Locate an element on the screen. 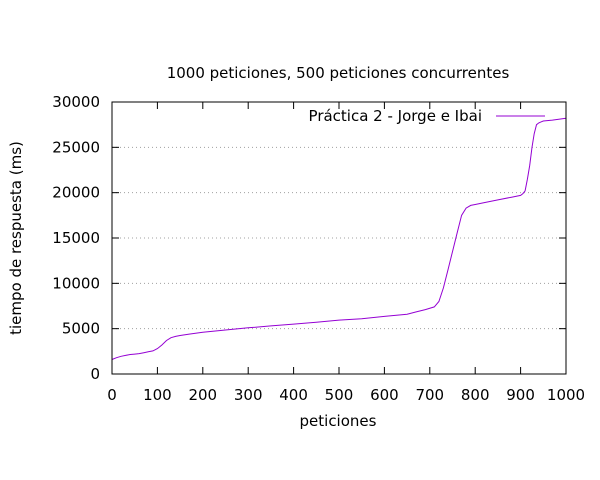  y-tick-label: 0 is located at coordinates (95, 374).